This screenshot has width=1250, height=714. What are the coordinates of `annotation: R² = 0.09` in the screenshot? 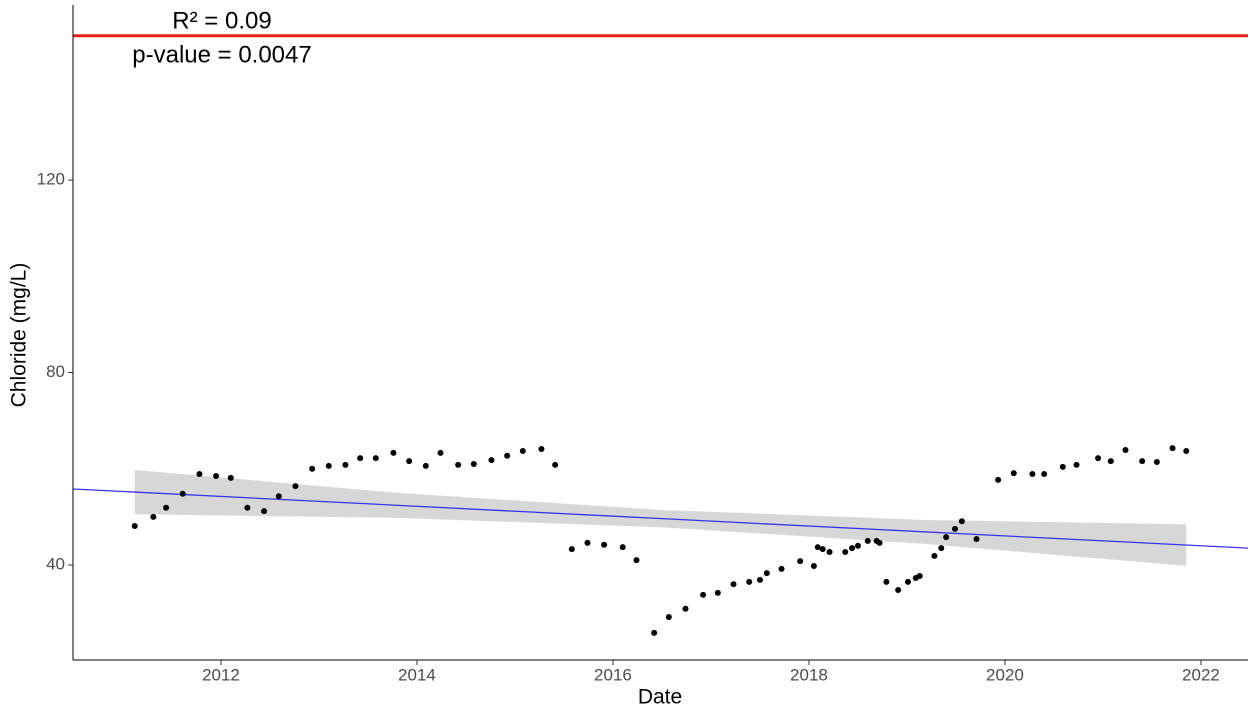 It's located at (221, 20).